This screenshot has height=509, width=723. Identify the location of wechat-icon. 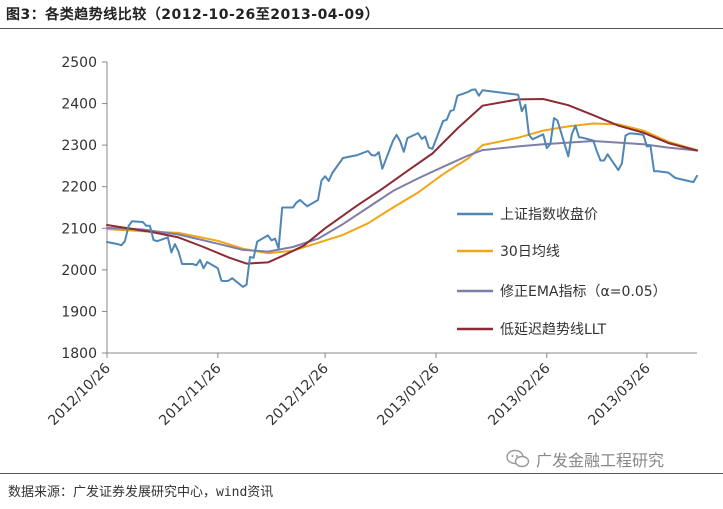
(518, 458).